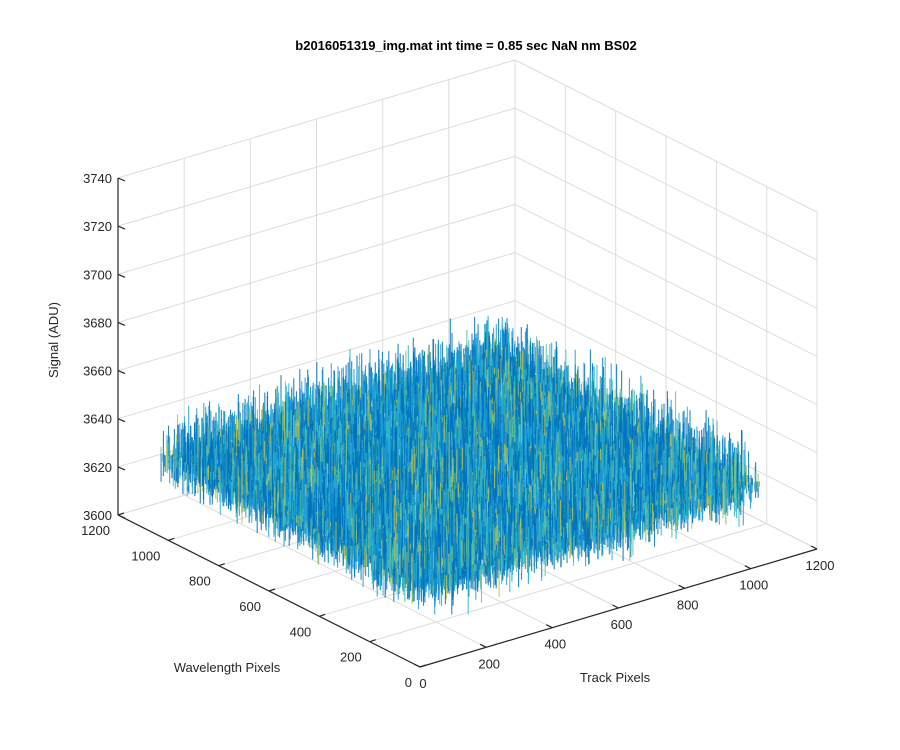  What do you see at coordinates (615, 677) in the screenshot?
I see `x-axis-label: Track Pixels` at bounding box center [615, 677].